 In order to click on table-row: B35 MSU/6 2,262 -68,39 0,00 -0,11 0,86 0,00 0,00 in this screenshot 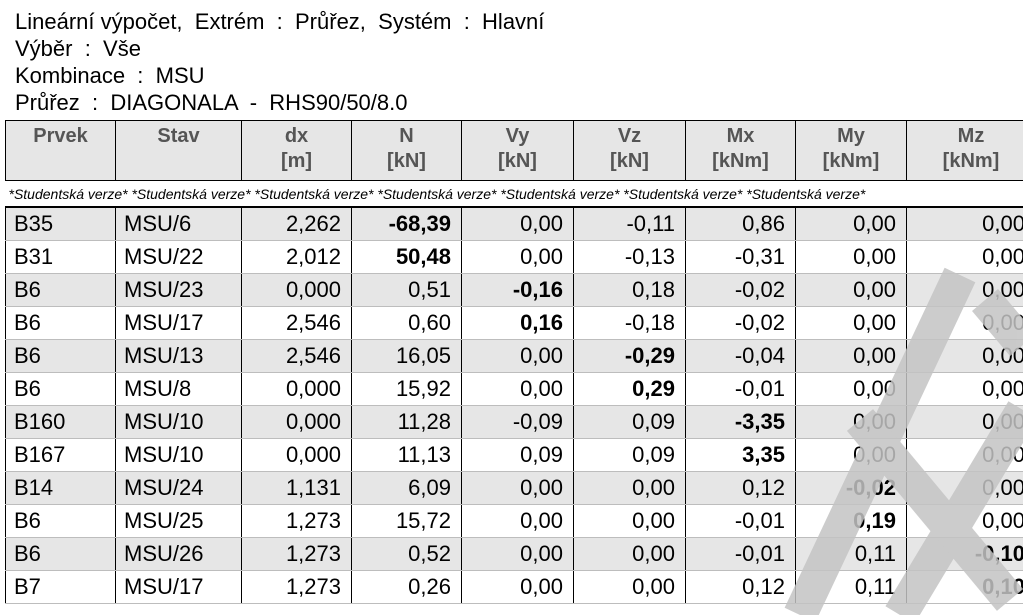, I will do `click(514, 223)`.